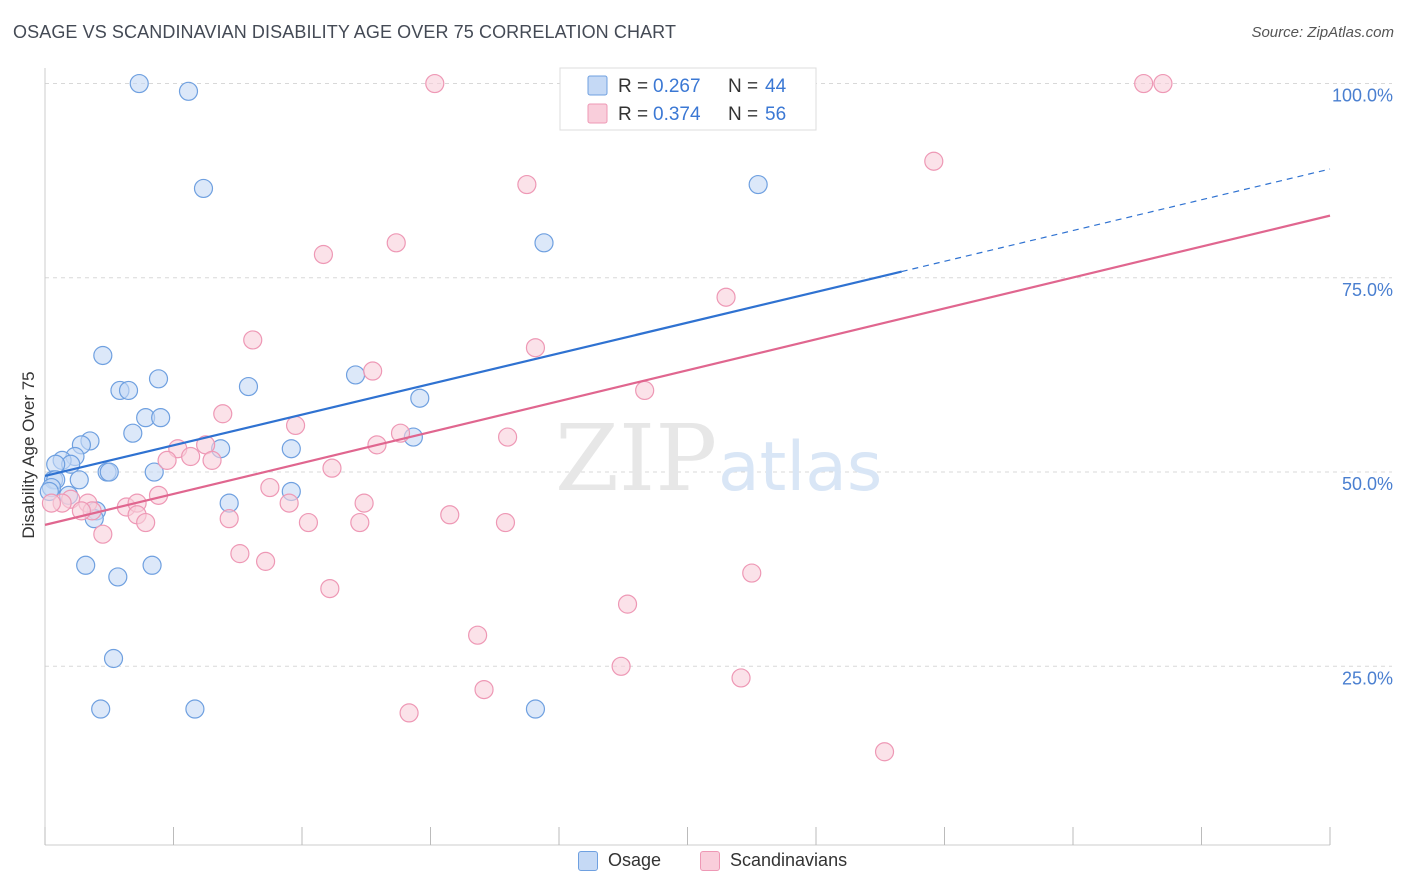 This screenshot has width=1406, height=892. What do you see at coordinates (633, 114) in the screenshot?
I see `legend-scand-r-label: R =` at bounding box center [633, 114].